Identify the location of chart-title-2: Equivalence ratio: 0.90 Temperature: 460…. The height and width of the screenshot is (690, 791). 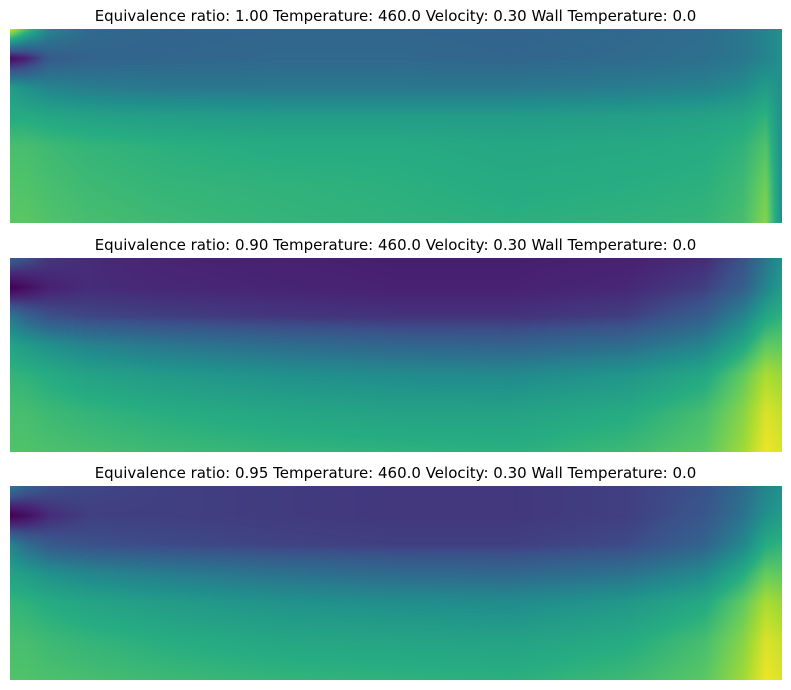
(395, 245).